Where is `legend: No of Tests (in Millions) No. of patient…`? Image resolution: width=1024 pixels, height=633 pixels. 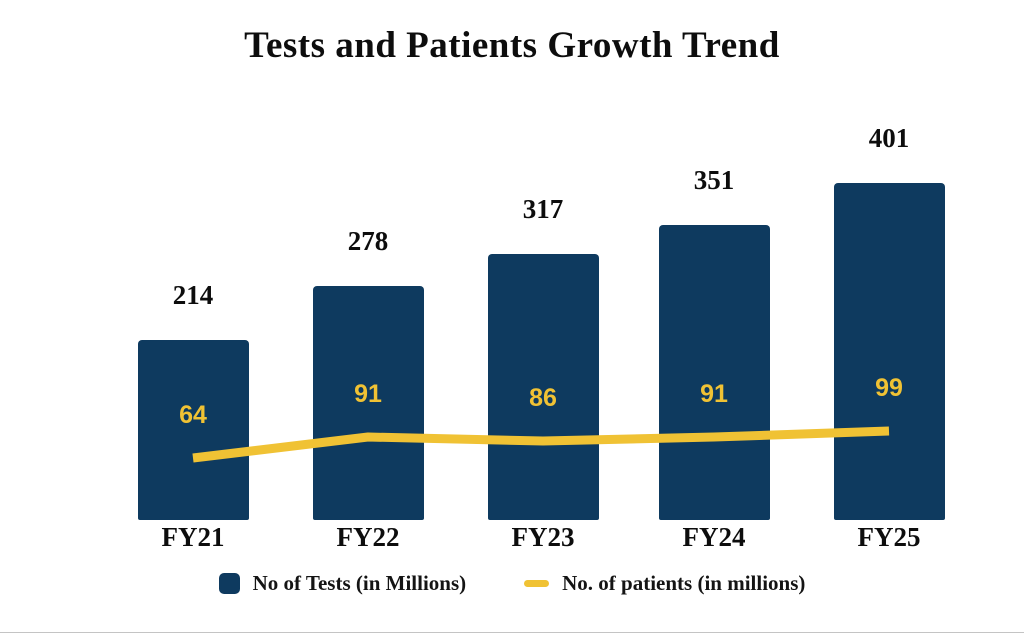 legend: No of Tests (in Millions) No. of patient… is located at coordinates (512, 583).